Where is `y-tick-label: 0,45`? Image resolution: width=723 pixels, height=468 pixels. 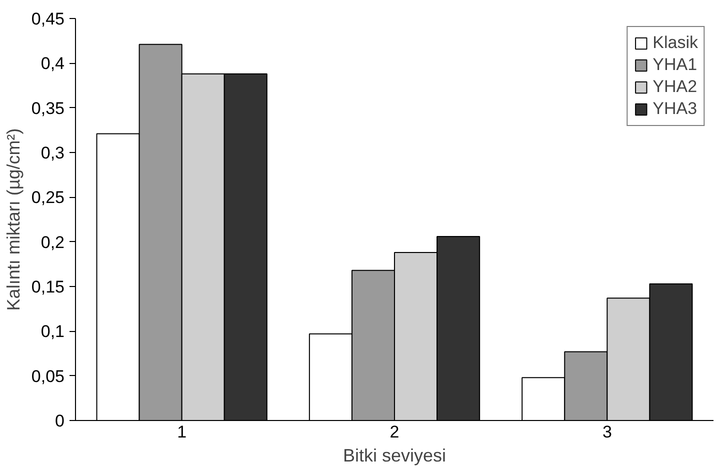 y-tick-label: 0,45 is located at coordinates (48, 19).